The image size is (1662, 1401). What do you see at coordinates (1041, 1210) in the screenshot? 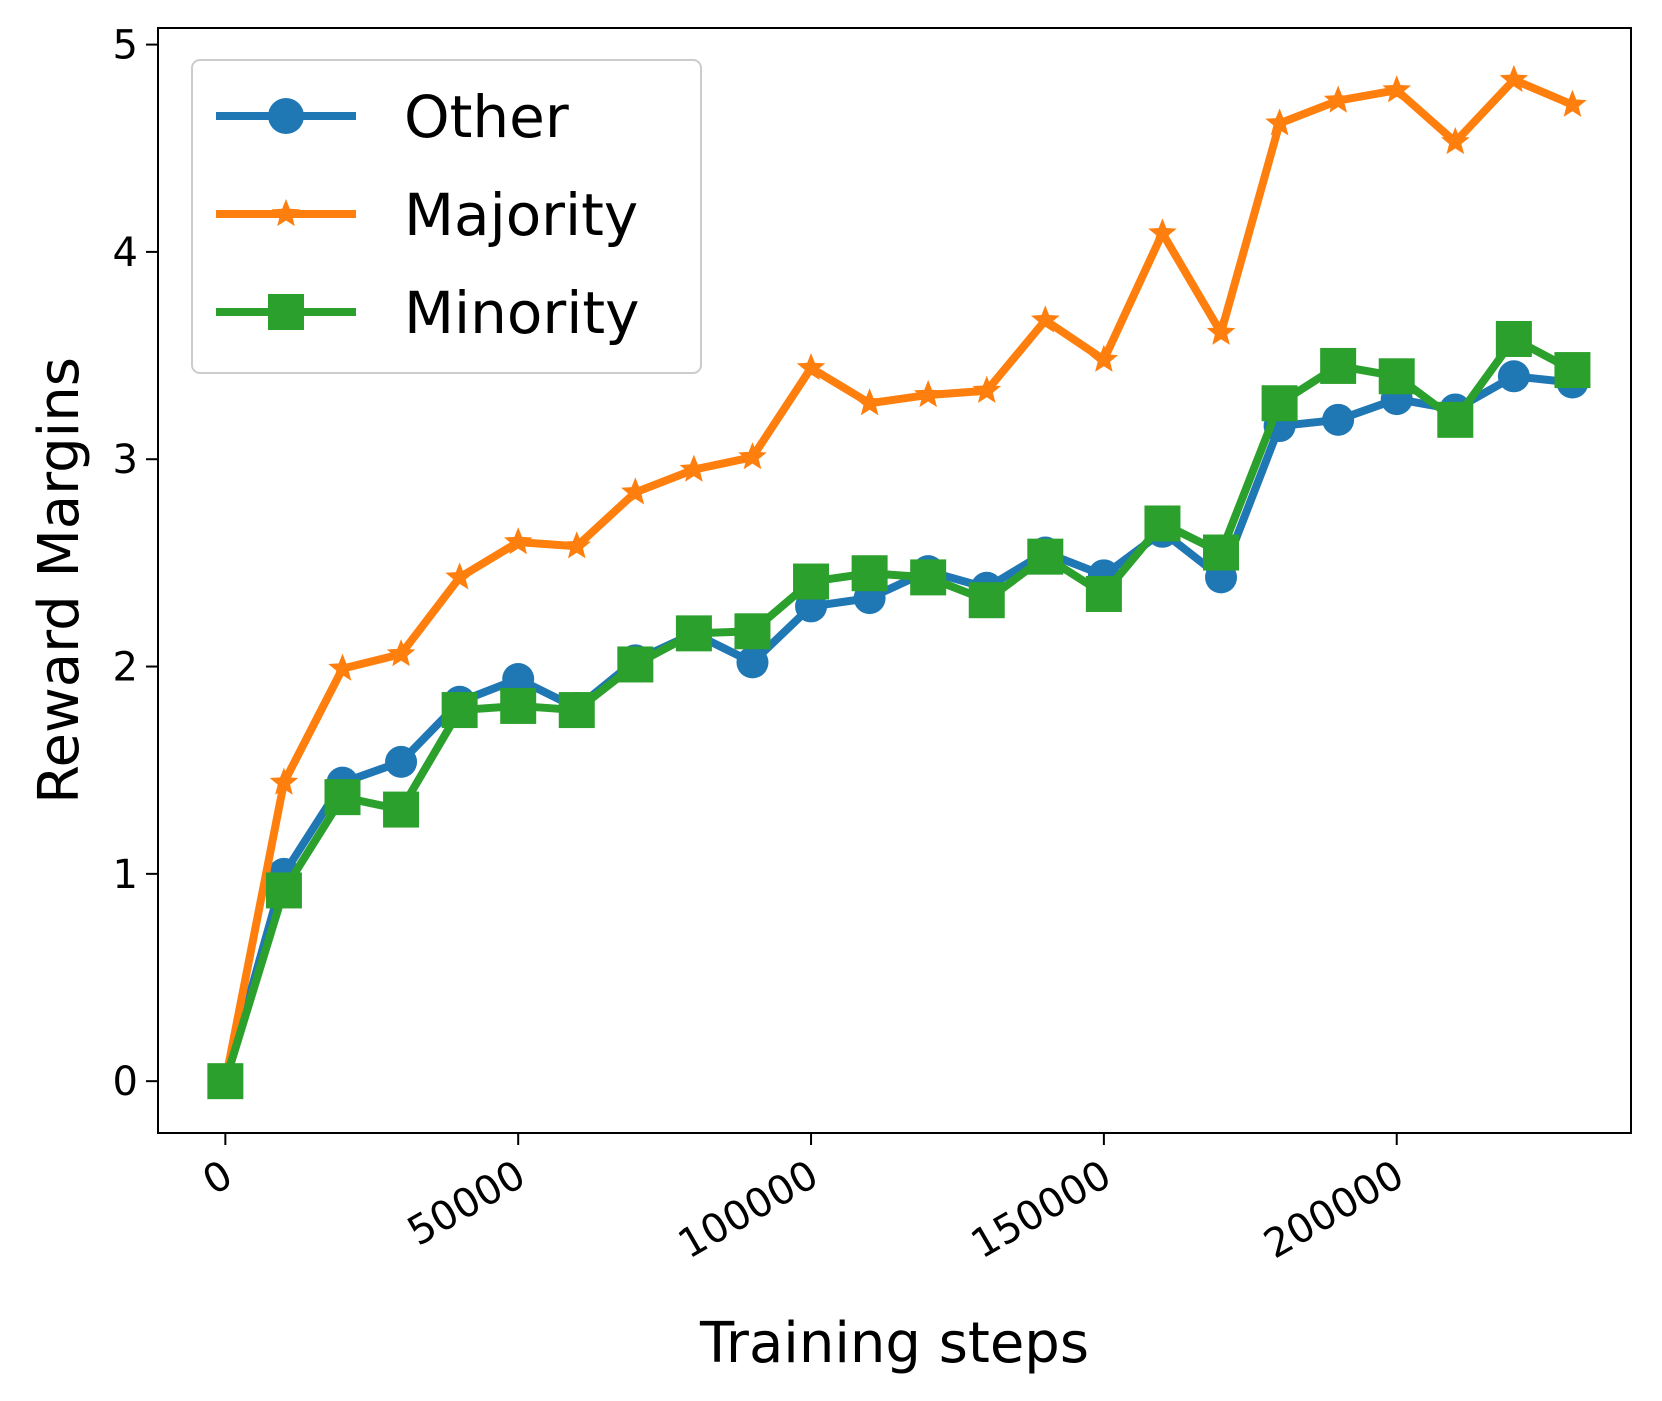
I see `x-tick-label: 150000` at bounding box center [1041, 1210].